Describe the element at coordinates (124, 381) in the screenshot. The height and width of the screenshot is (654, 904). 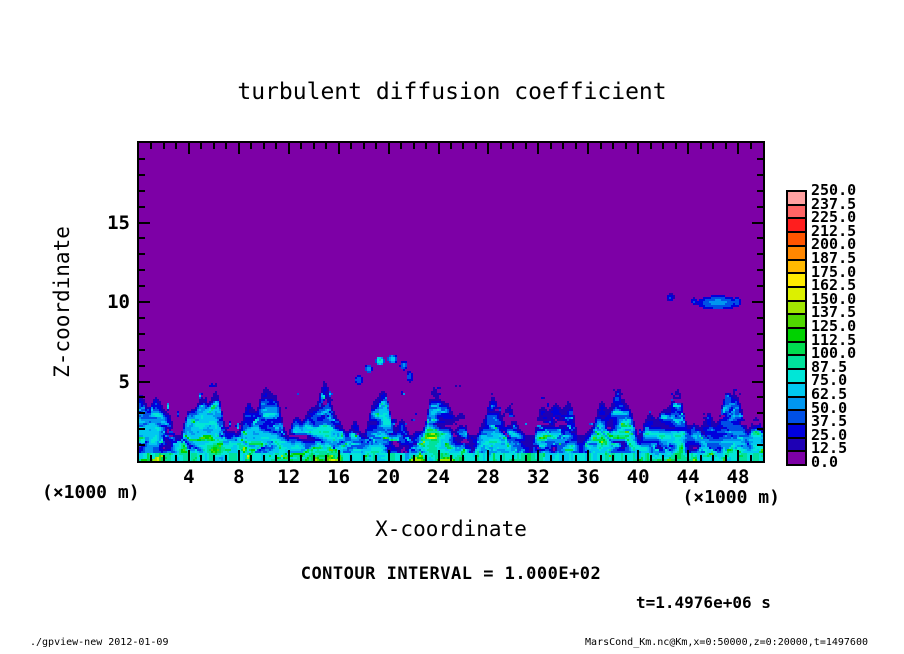
I see `y-tick-label: 5` at that location.